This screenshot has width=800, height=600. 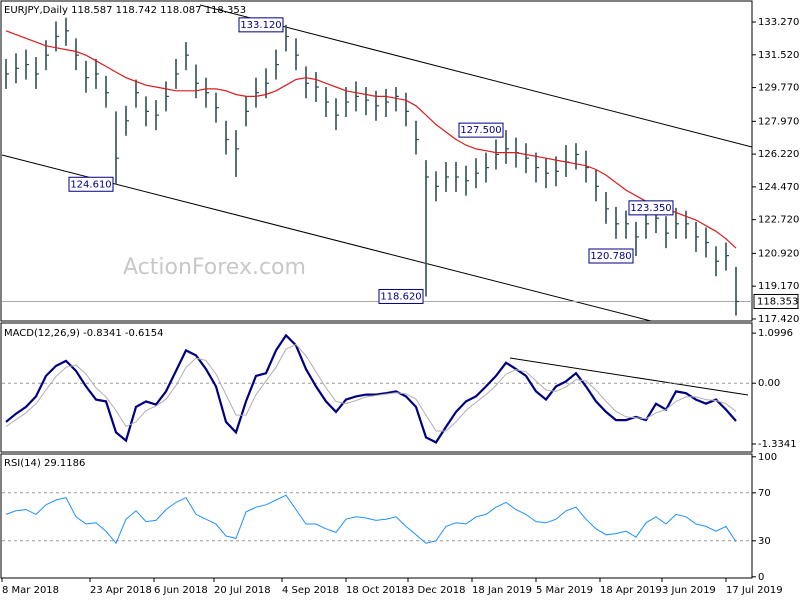 I want to click on x-tick-label: 17 Jul 2019, so click(x=754, y=590).